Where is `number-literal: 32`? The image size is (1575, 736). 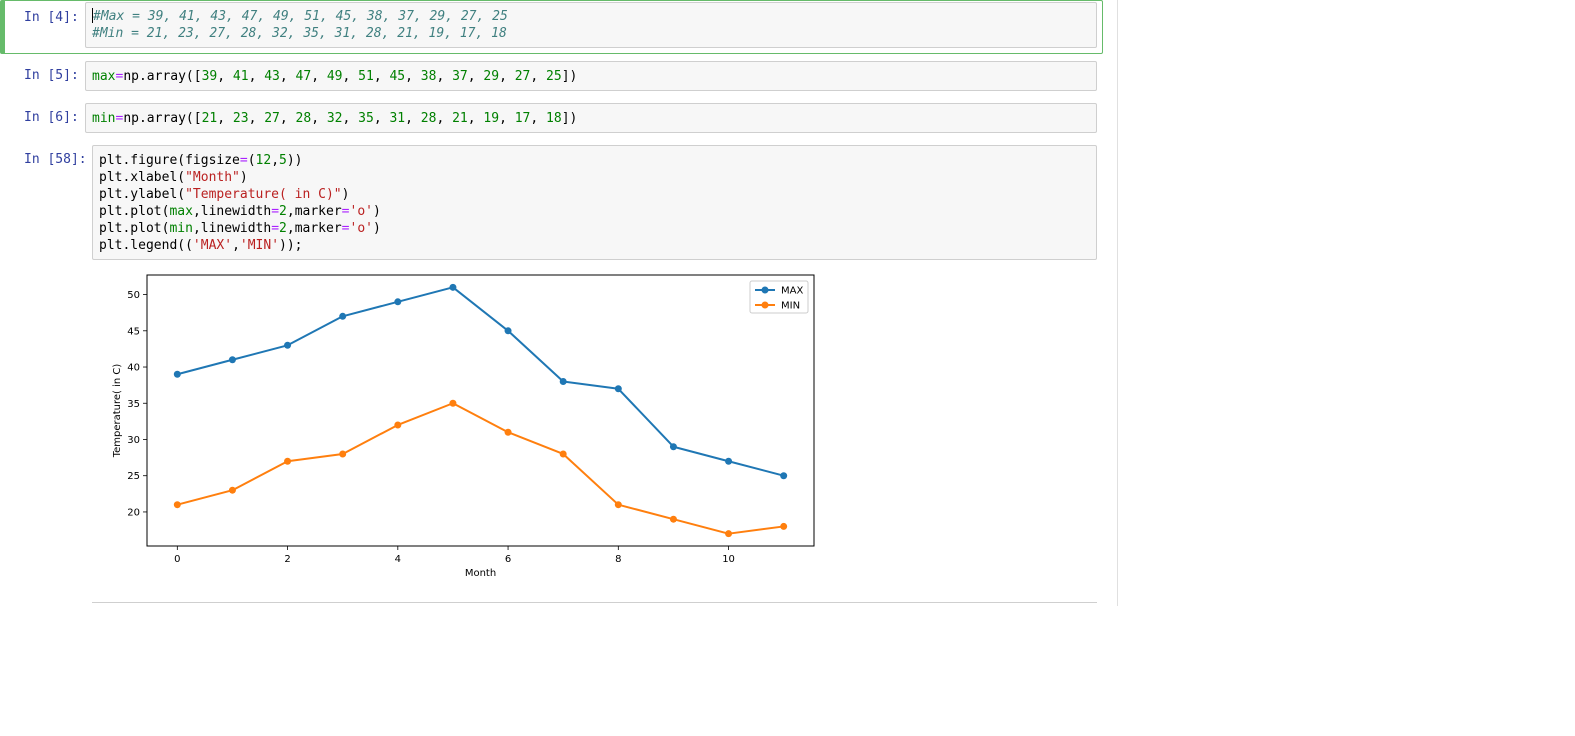
number-literal: 32 is located at coordinates (334, 118).